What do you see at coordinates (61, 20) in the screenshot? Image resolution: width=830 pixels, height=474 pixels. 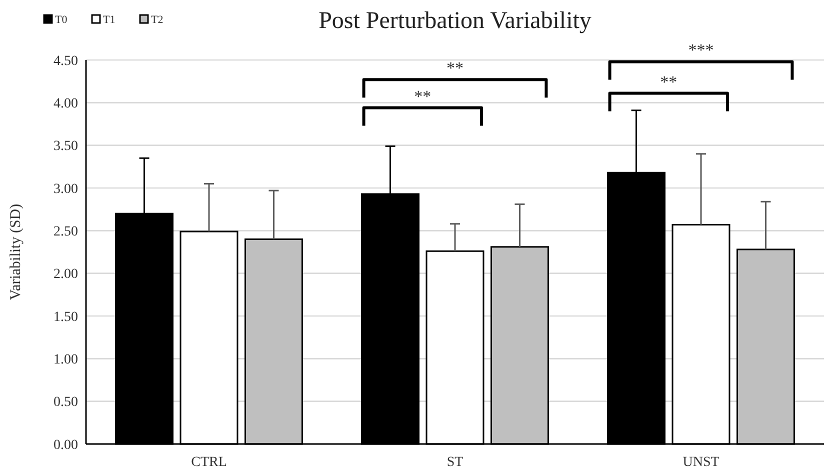 I see `legend-label: T0` at bounding box center [61, 20].